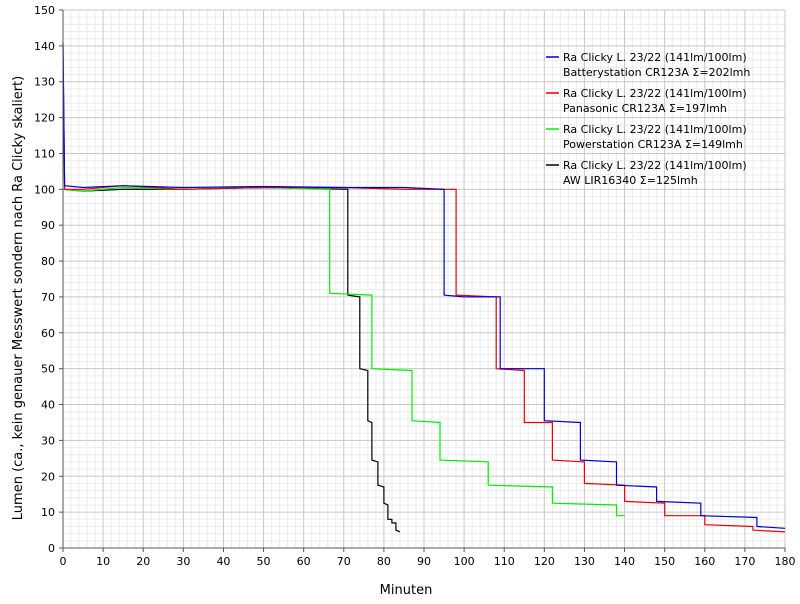  Describe the element at coordinates (183, 561) in the screenshot. I see `x-tick-label: 30` at that location.